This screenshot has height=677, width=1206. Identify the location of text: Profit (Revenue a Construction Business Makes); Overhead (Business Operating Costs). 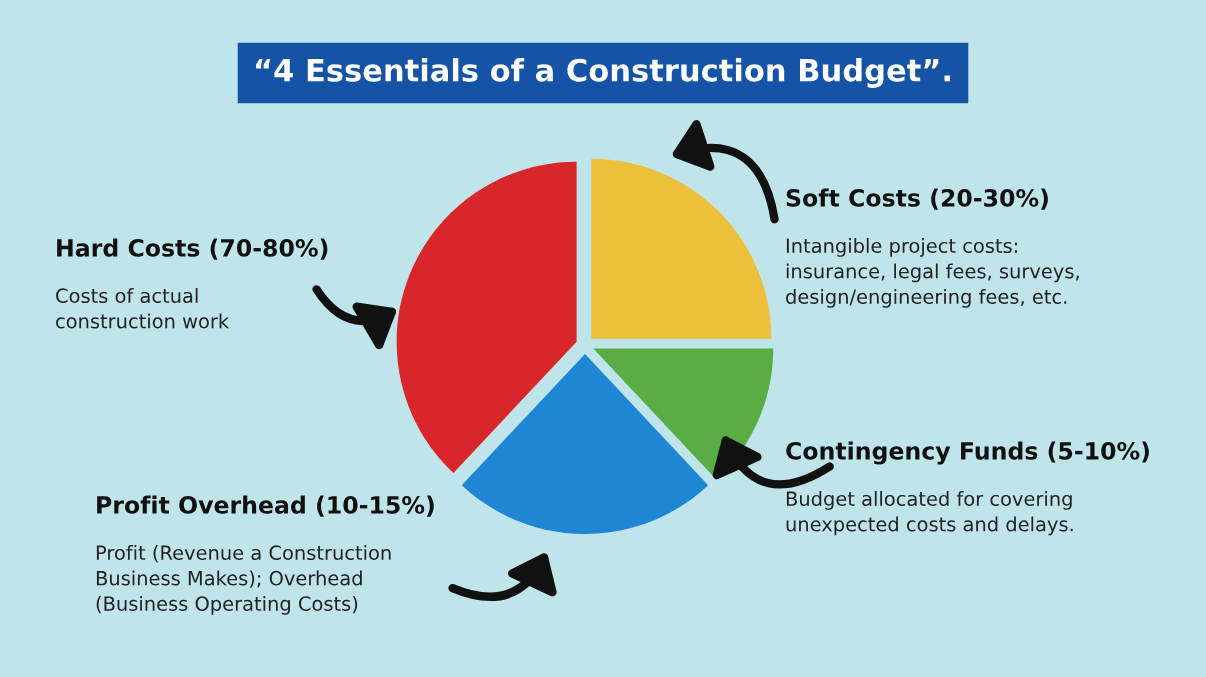
(243, 580).